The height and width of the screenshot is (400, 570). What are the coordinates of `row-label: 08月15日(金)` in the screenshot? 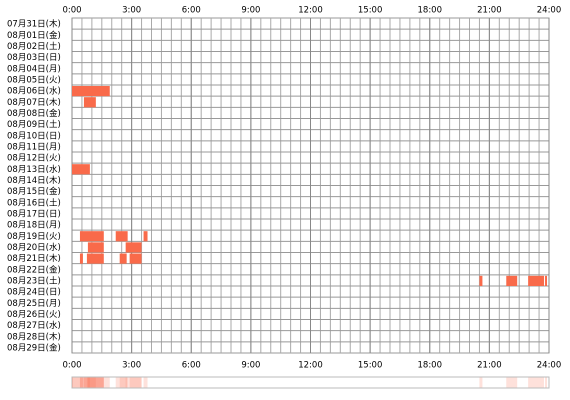 It's located at (34, 191).